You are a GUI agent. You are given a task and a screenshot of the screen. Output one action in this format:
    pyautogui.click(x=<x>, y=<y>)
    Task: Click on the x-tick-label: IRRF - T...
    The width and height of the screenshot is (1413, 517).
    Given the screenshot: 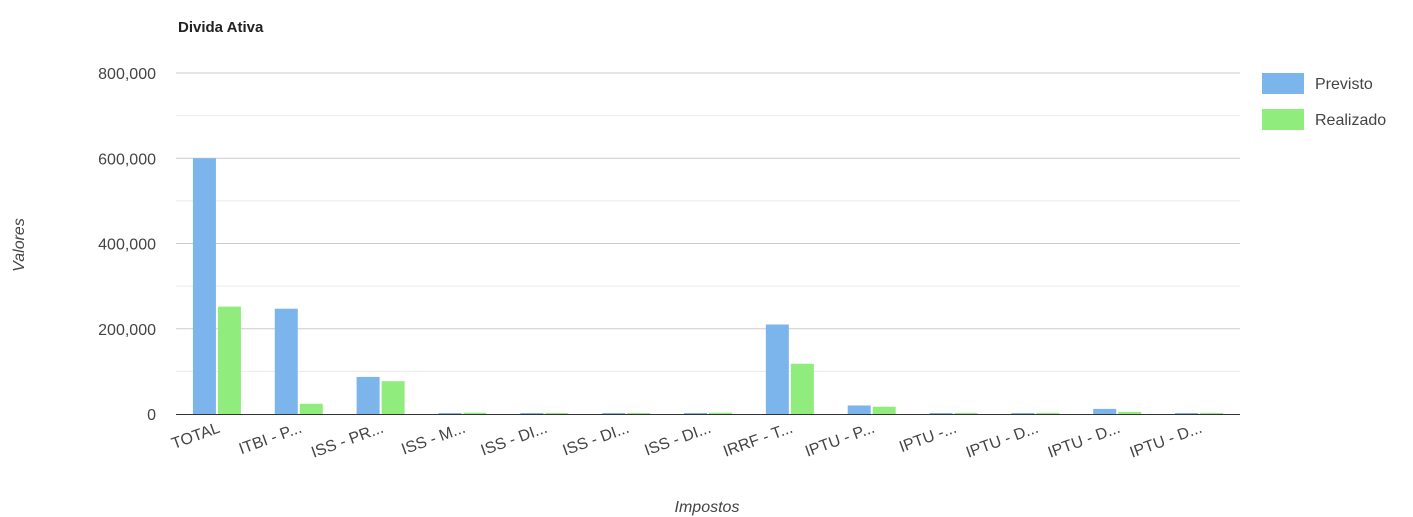 What is the action you would take?
    pyautogui.click(x=758, y=440)
    